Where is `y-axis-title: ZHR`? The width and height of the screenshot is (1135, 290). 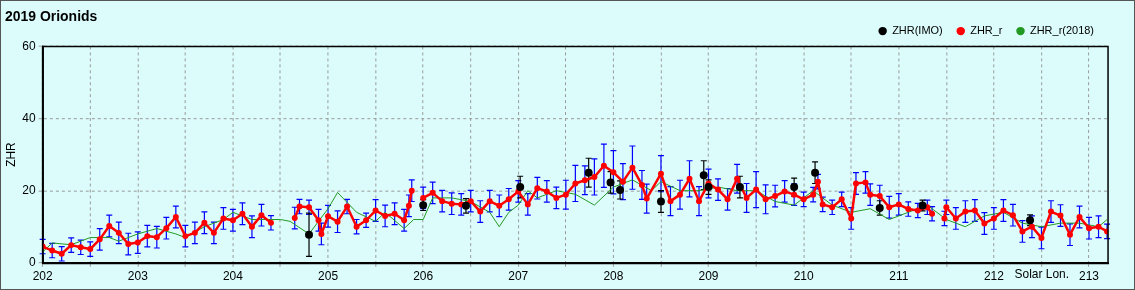 y-axis-title: ZHR is located at coordinates (11, 154).